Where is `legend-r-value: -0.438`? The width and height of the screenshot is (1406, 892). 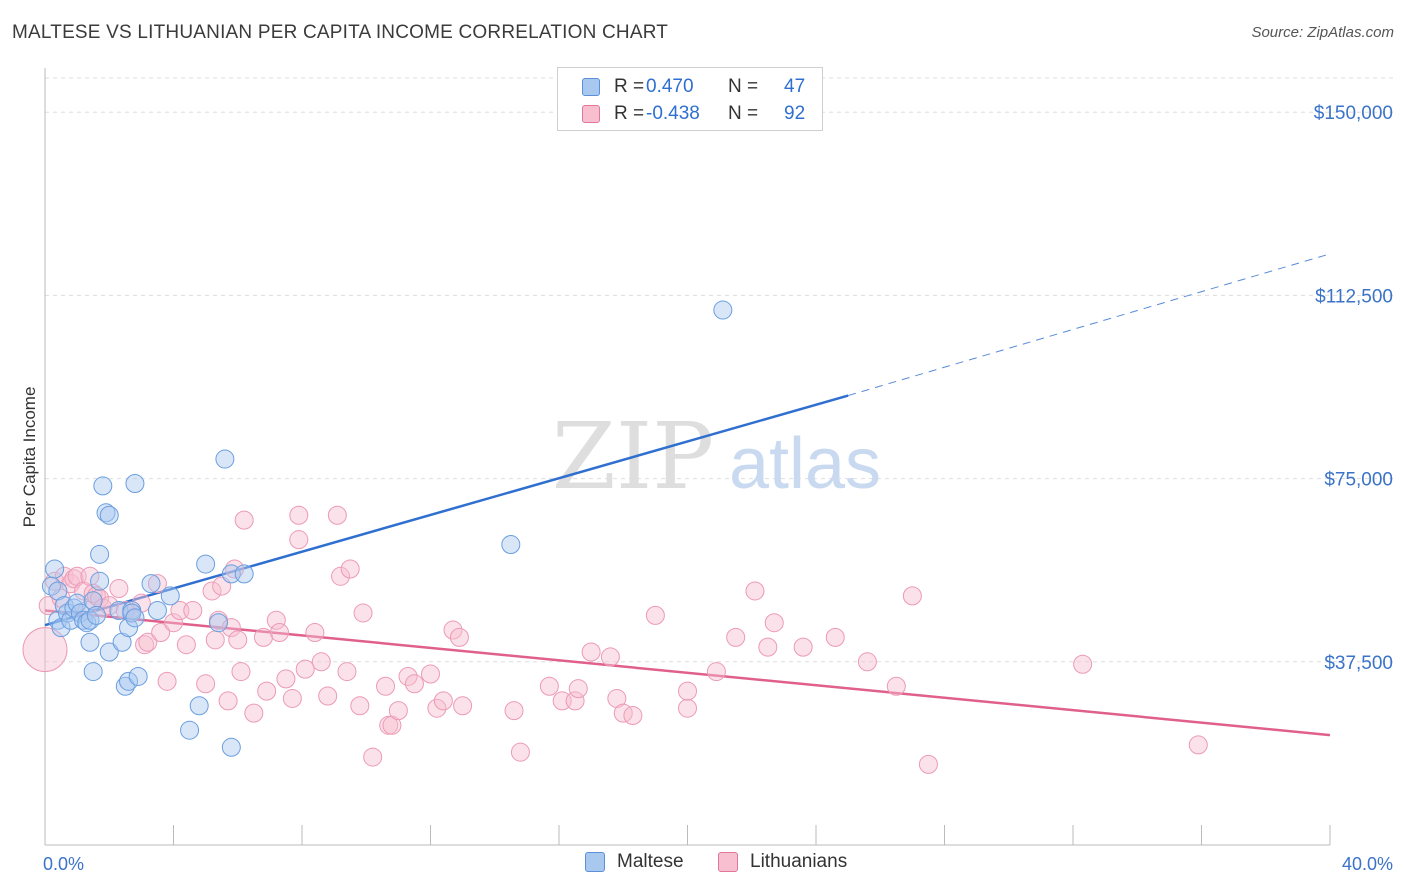 legend-r-value: -0.438 is located at coordinates (673, 113).